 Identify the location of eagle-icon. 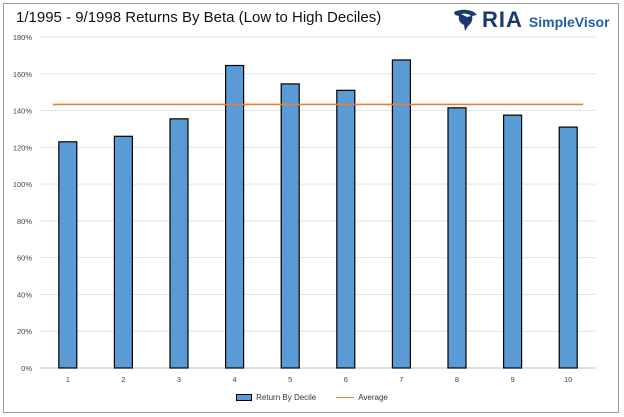
(465, 20).